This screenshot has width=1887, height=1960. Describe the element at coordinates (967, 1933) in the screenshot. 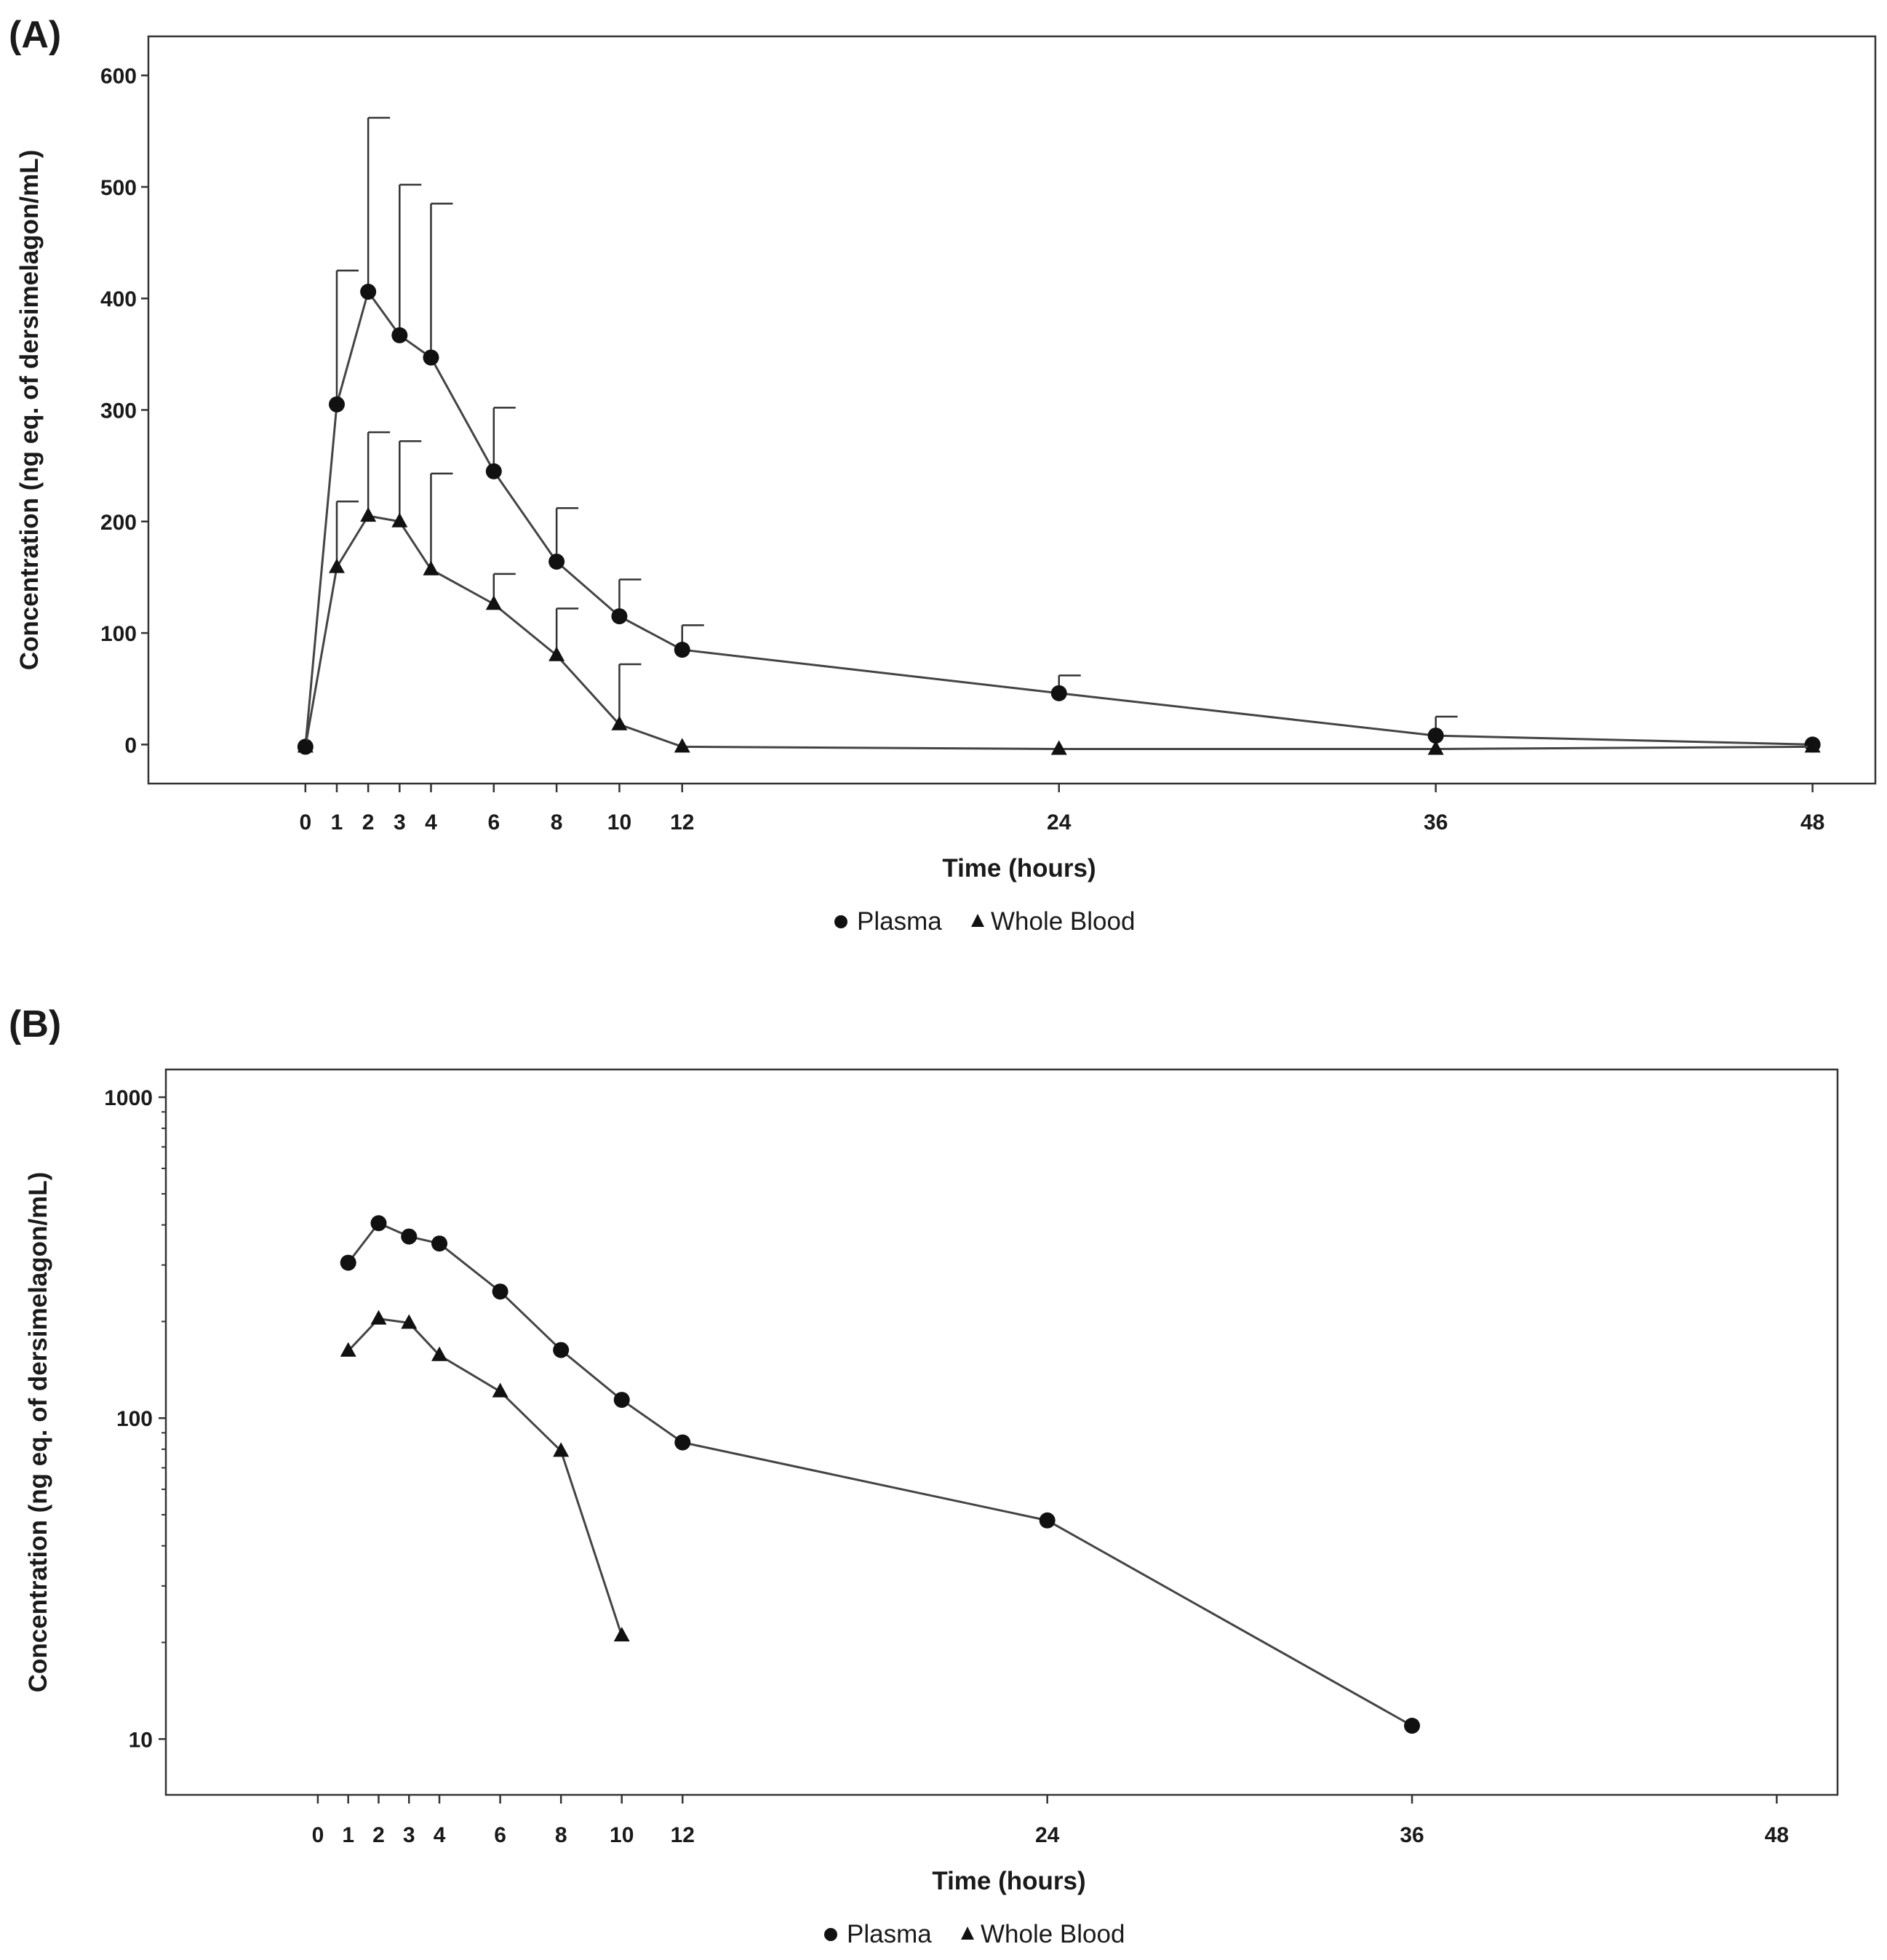

I see `chart-b-legend-whole-blood-marker` at that location.